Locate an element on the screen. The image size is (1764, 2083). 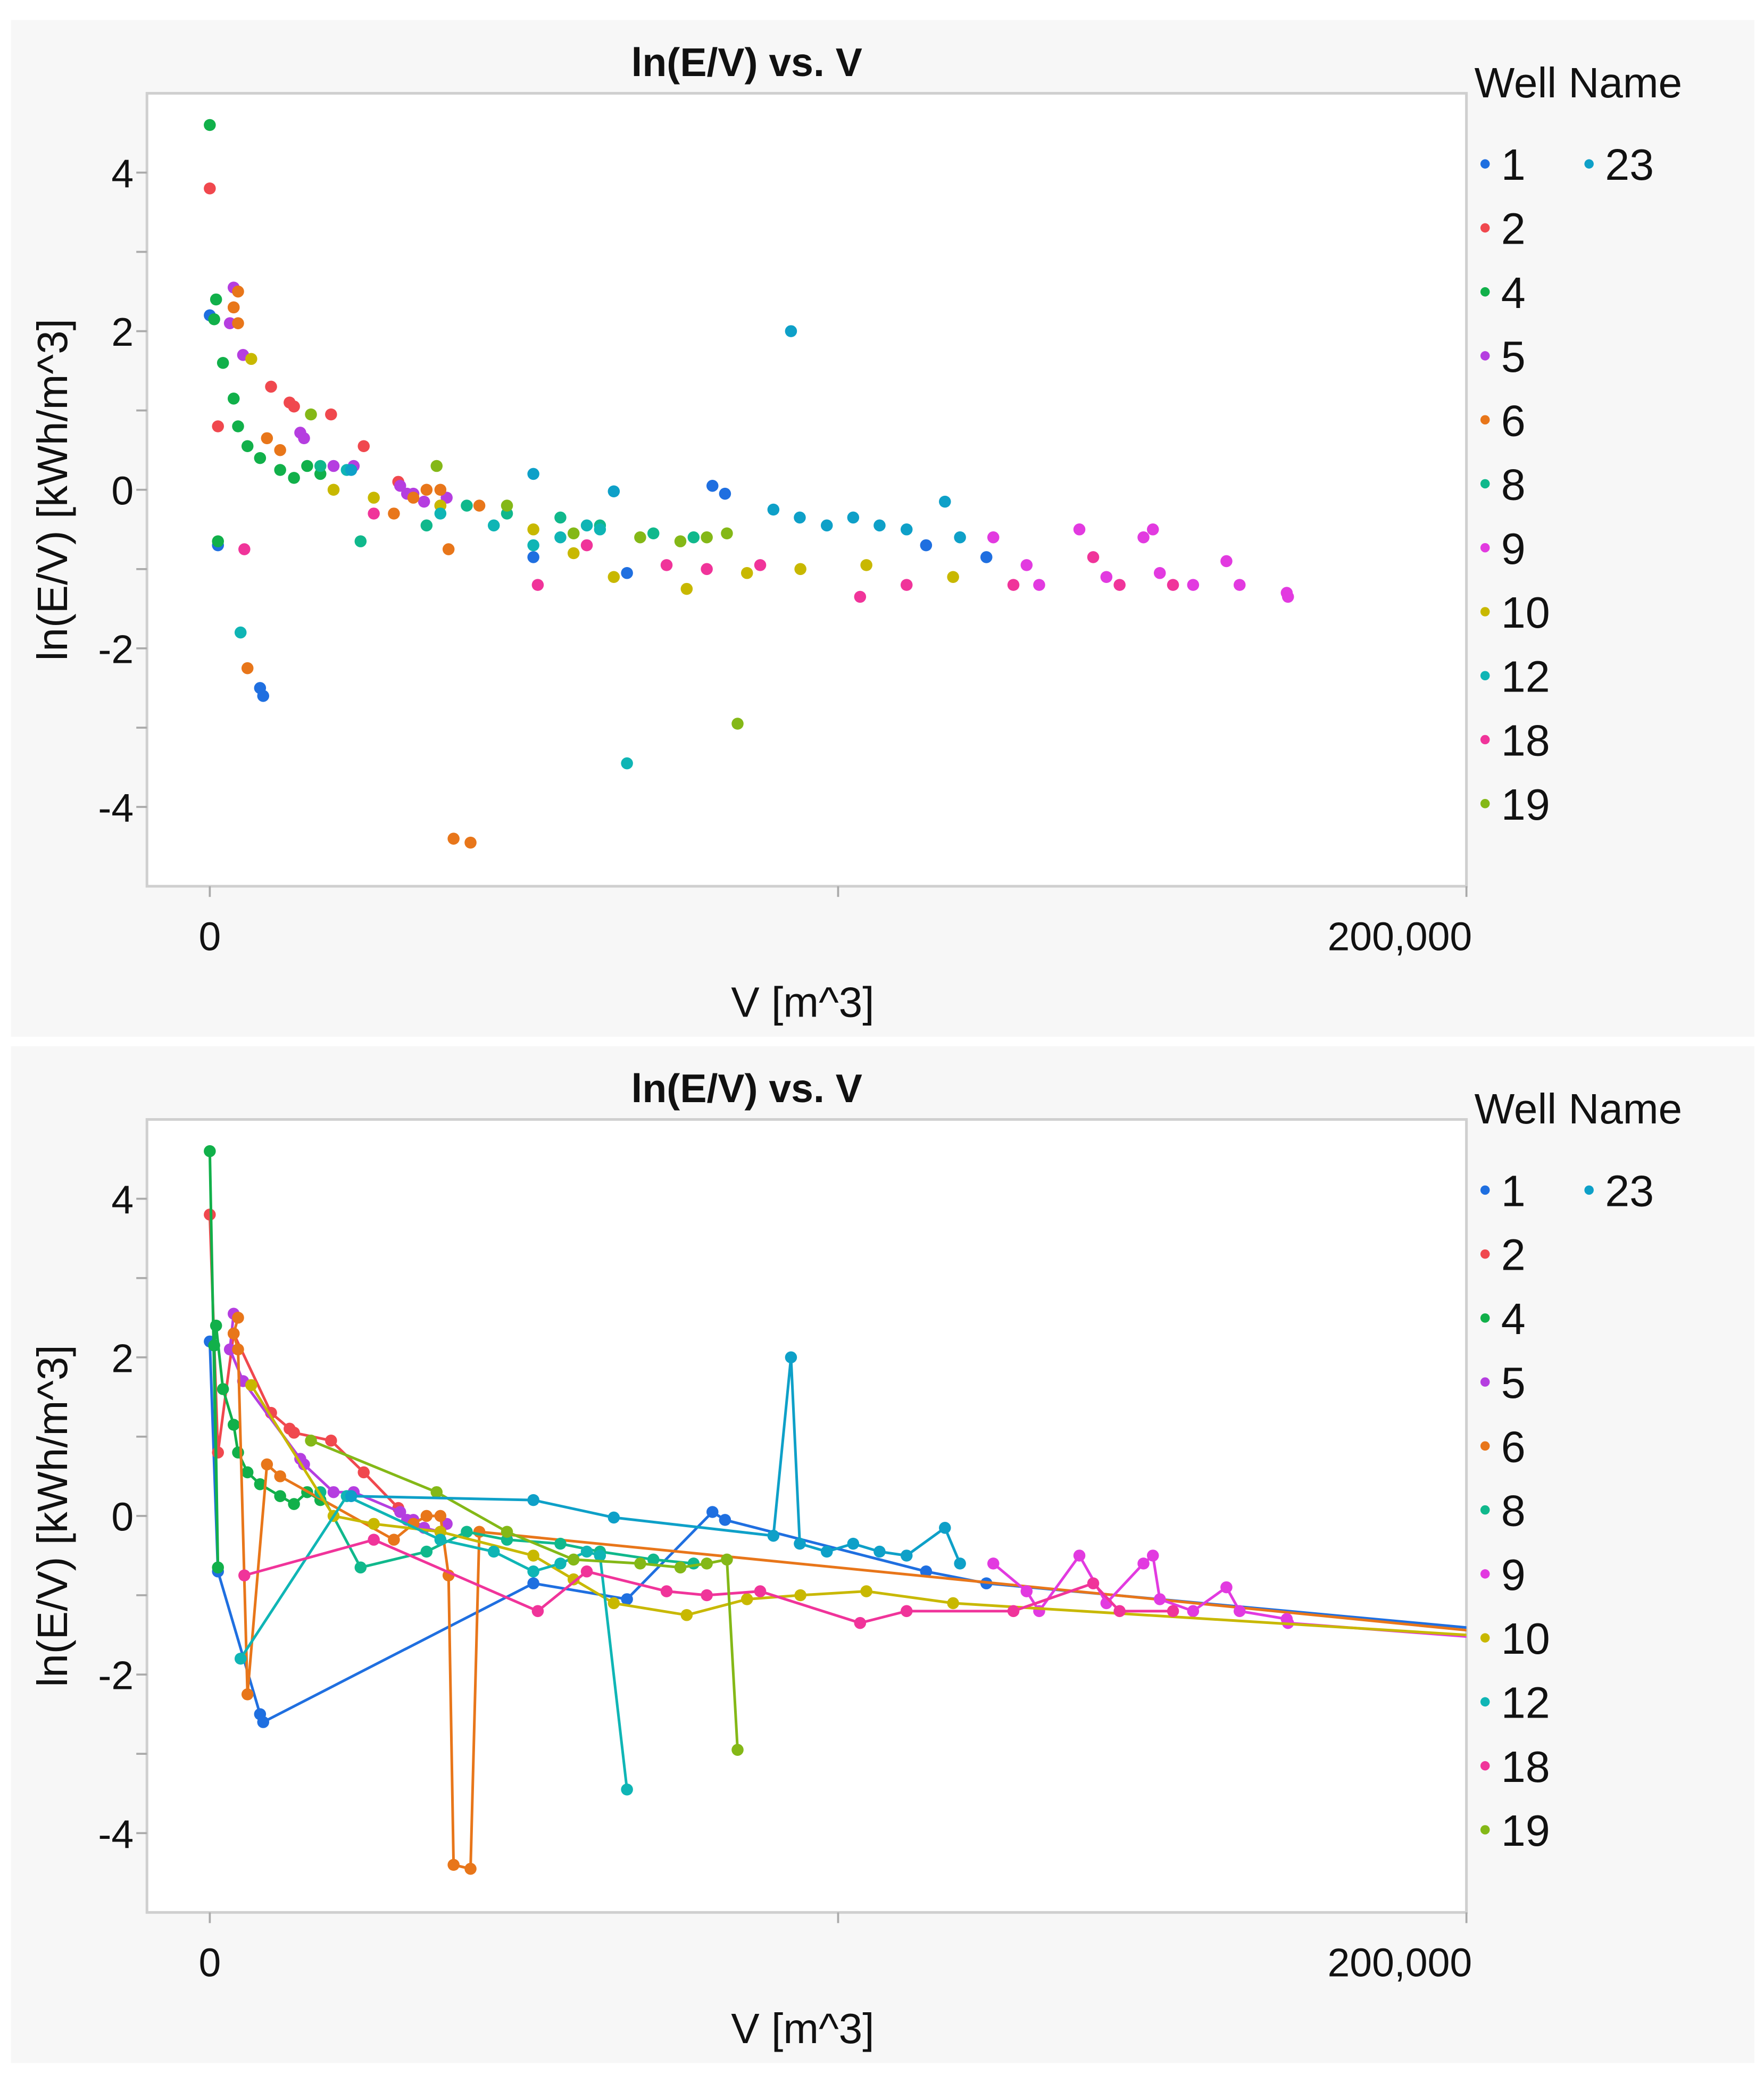
legend-label: 12 is located at coordinates (1526, 677).